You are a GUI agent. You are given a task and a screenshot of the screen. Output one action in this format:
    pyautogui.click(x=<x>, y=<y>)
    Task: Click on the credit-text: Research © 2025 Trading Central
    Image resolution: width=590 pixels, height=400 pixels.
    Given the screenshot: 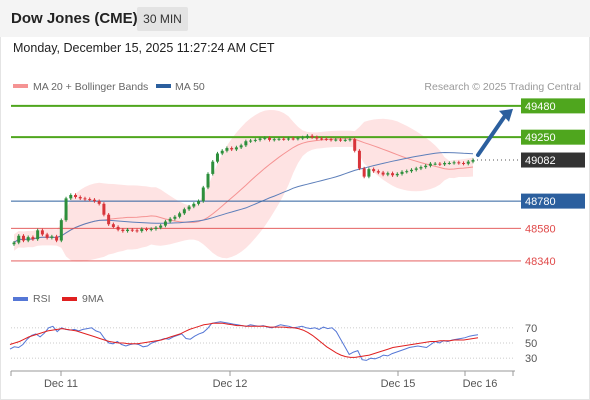 What is the action you would take?
    pyautogui.click(x=502, y=87)
    